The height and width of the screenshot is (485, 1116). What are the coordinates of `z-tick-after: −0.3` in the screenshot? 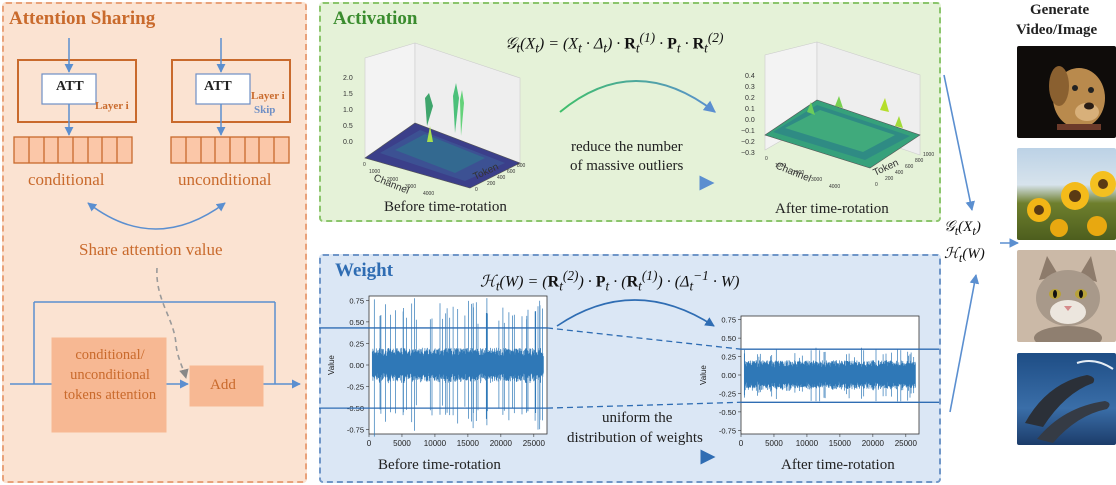 It's located at (748, 153).